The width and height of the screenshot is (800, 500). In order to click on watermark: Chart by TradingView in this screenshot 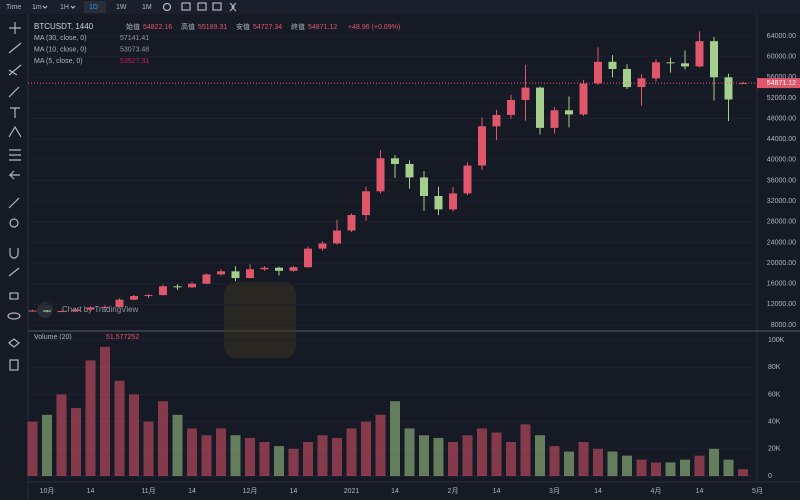, I will do `click(100, 309)`.